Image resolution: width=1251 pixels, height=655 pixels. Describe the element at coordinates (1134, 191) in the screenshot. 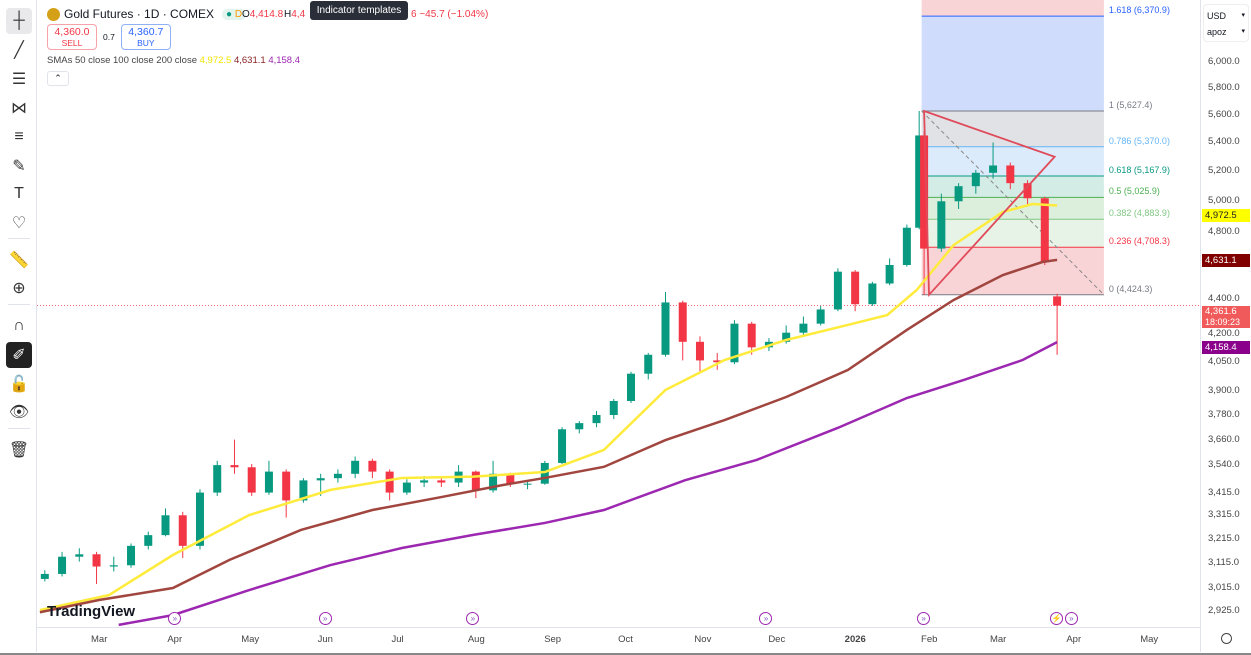

I see `fib-level-label: 0.5 (5,025.9)` at that location.